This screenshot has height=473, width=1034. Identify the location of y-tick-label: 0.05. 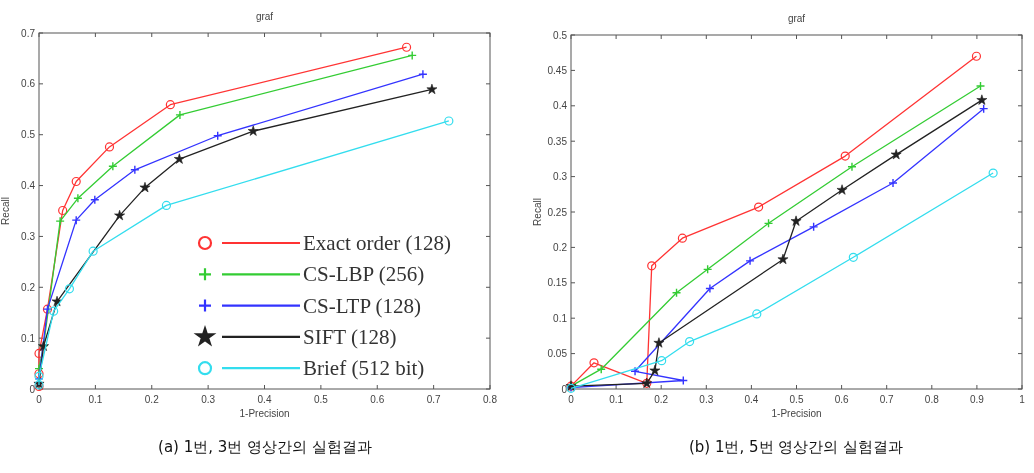
(557, 354).